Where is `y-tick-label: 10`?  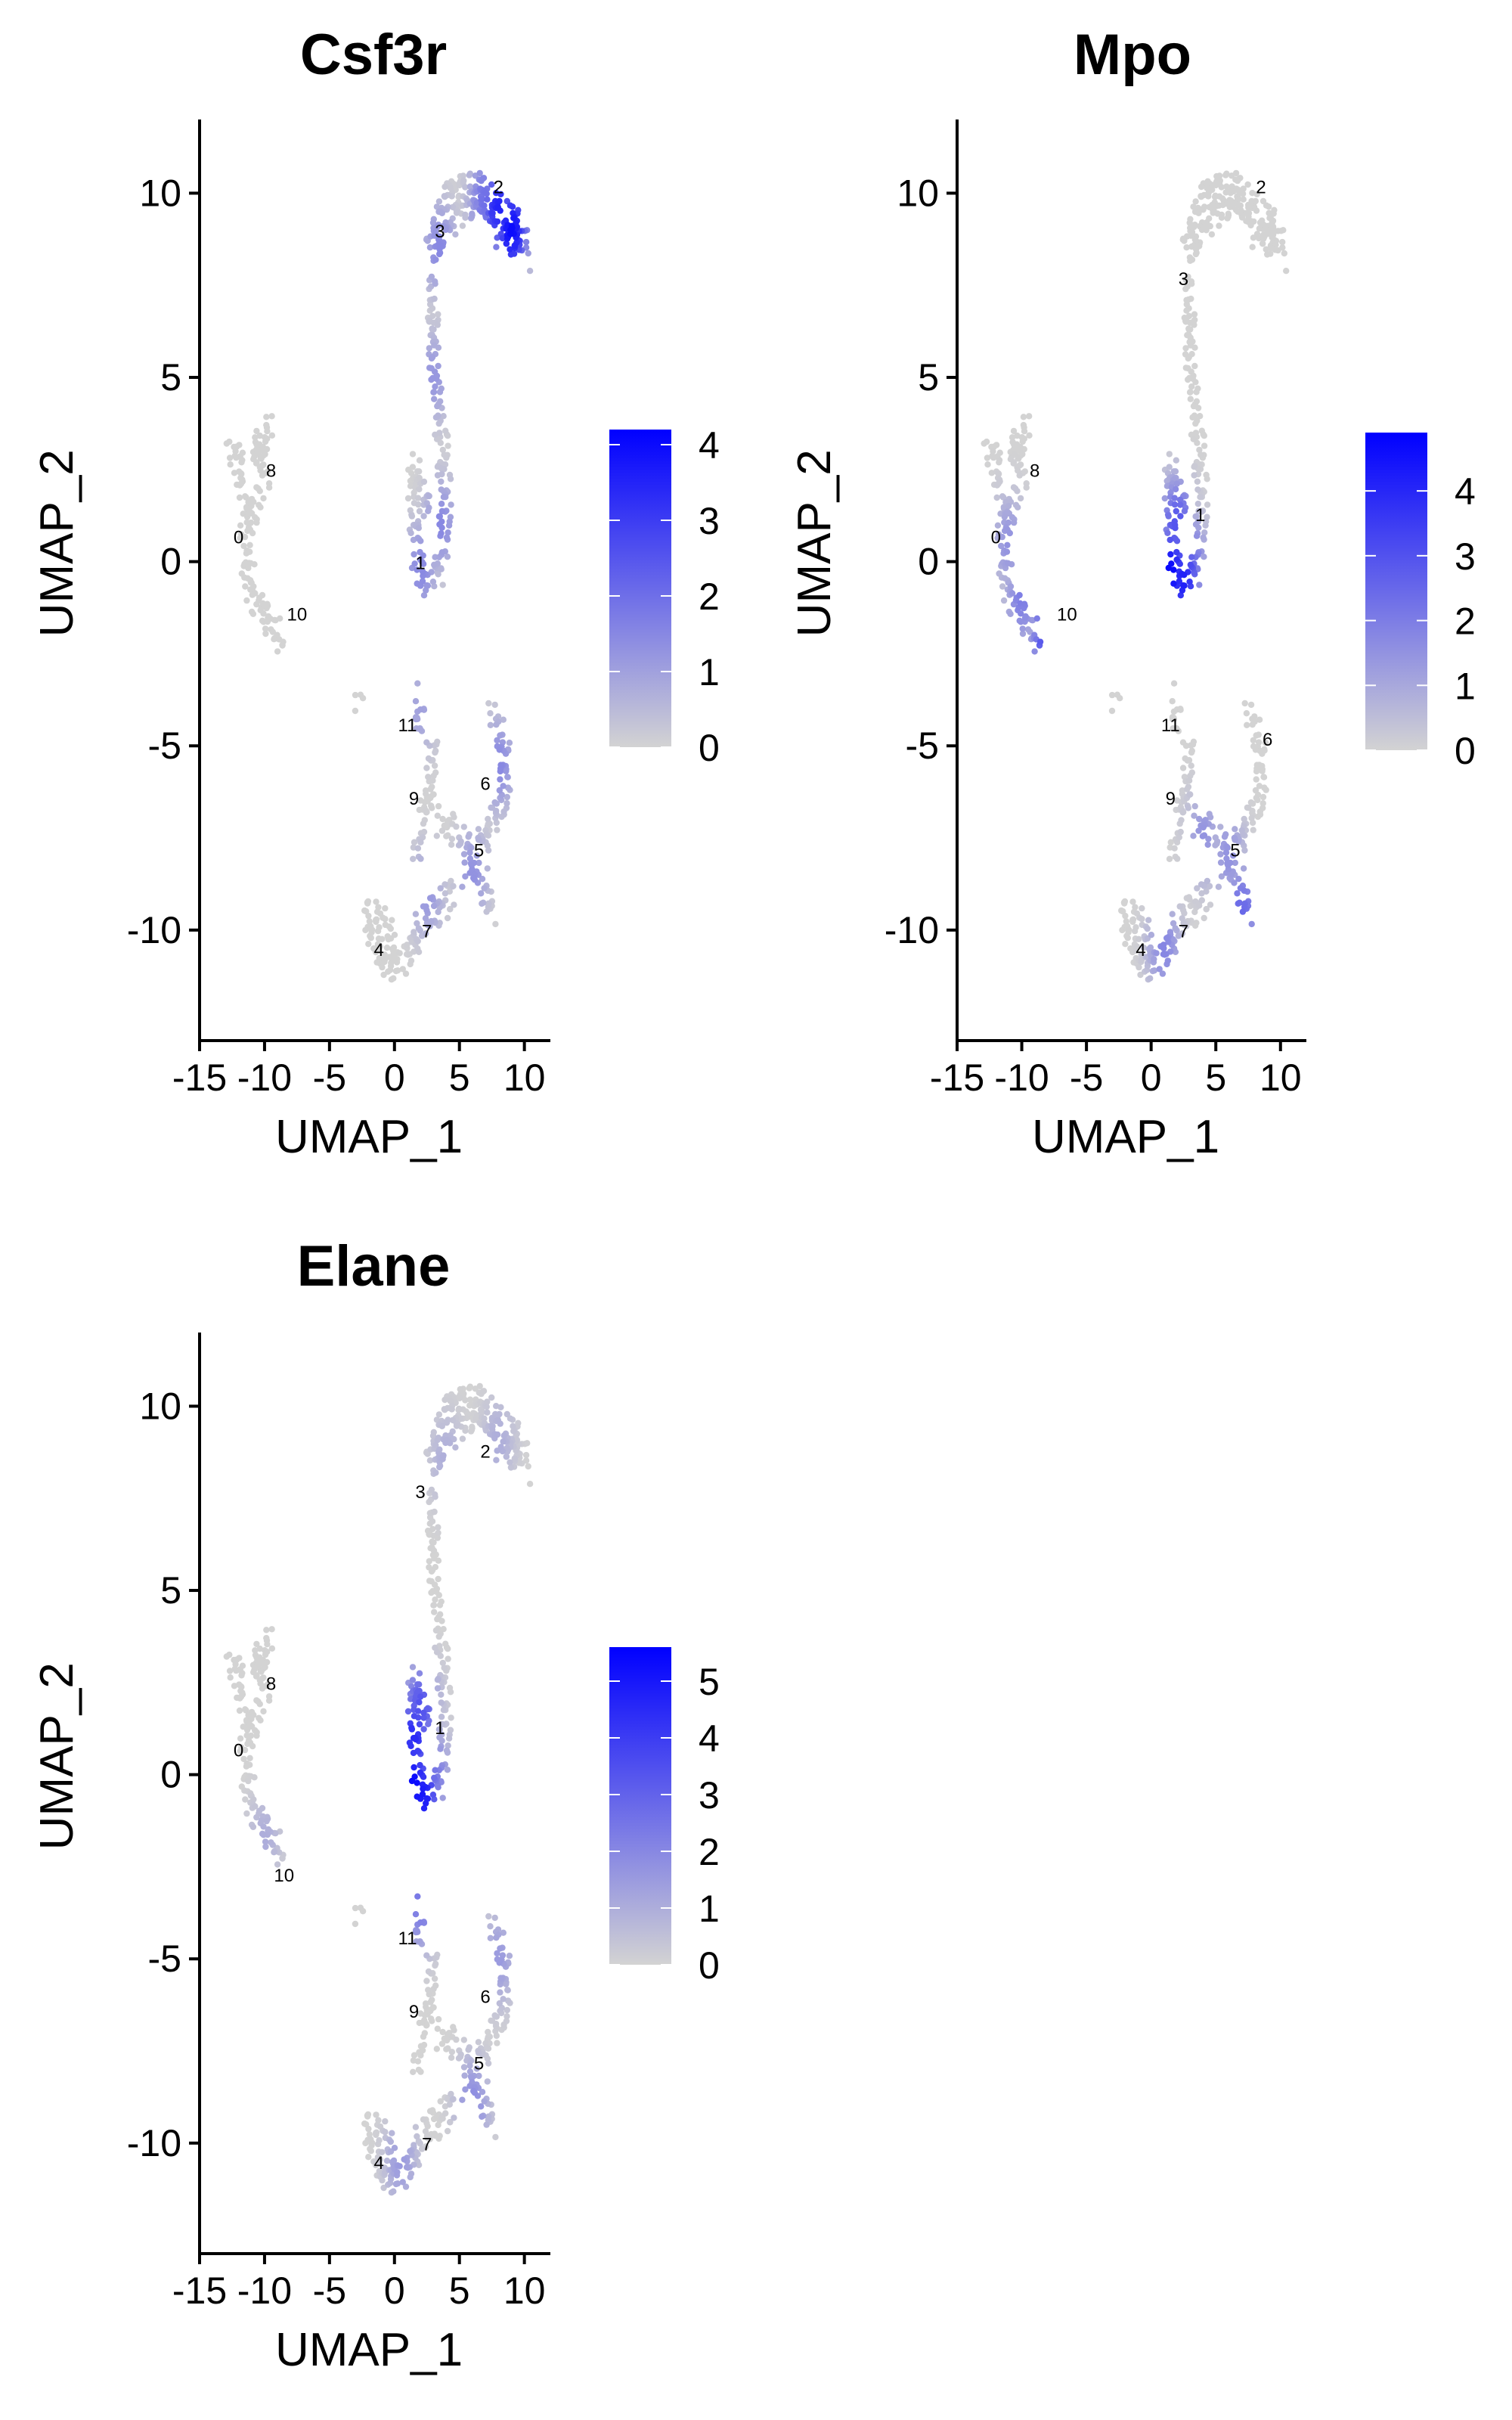 y-tick-label: 10 is located at coordinates (160, 193).